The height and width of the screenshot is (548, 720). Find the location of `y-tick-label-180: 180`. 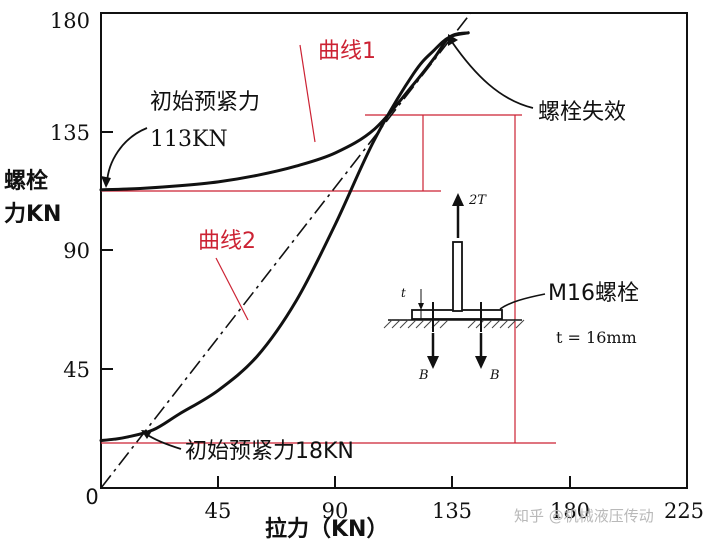

y-tick-label-180: 180 is located at coordinates (70, 21).